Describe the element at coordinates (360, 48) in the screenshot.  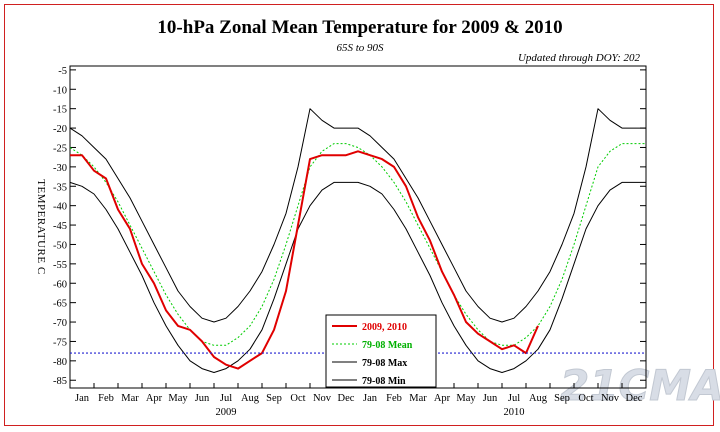
I see `chart-subtitle: 65S to 90S` at that location.